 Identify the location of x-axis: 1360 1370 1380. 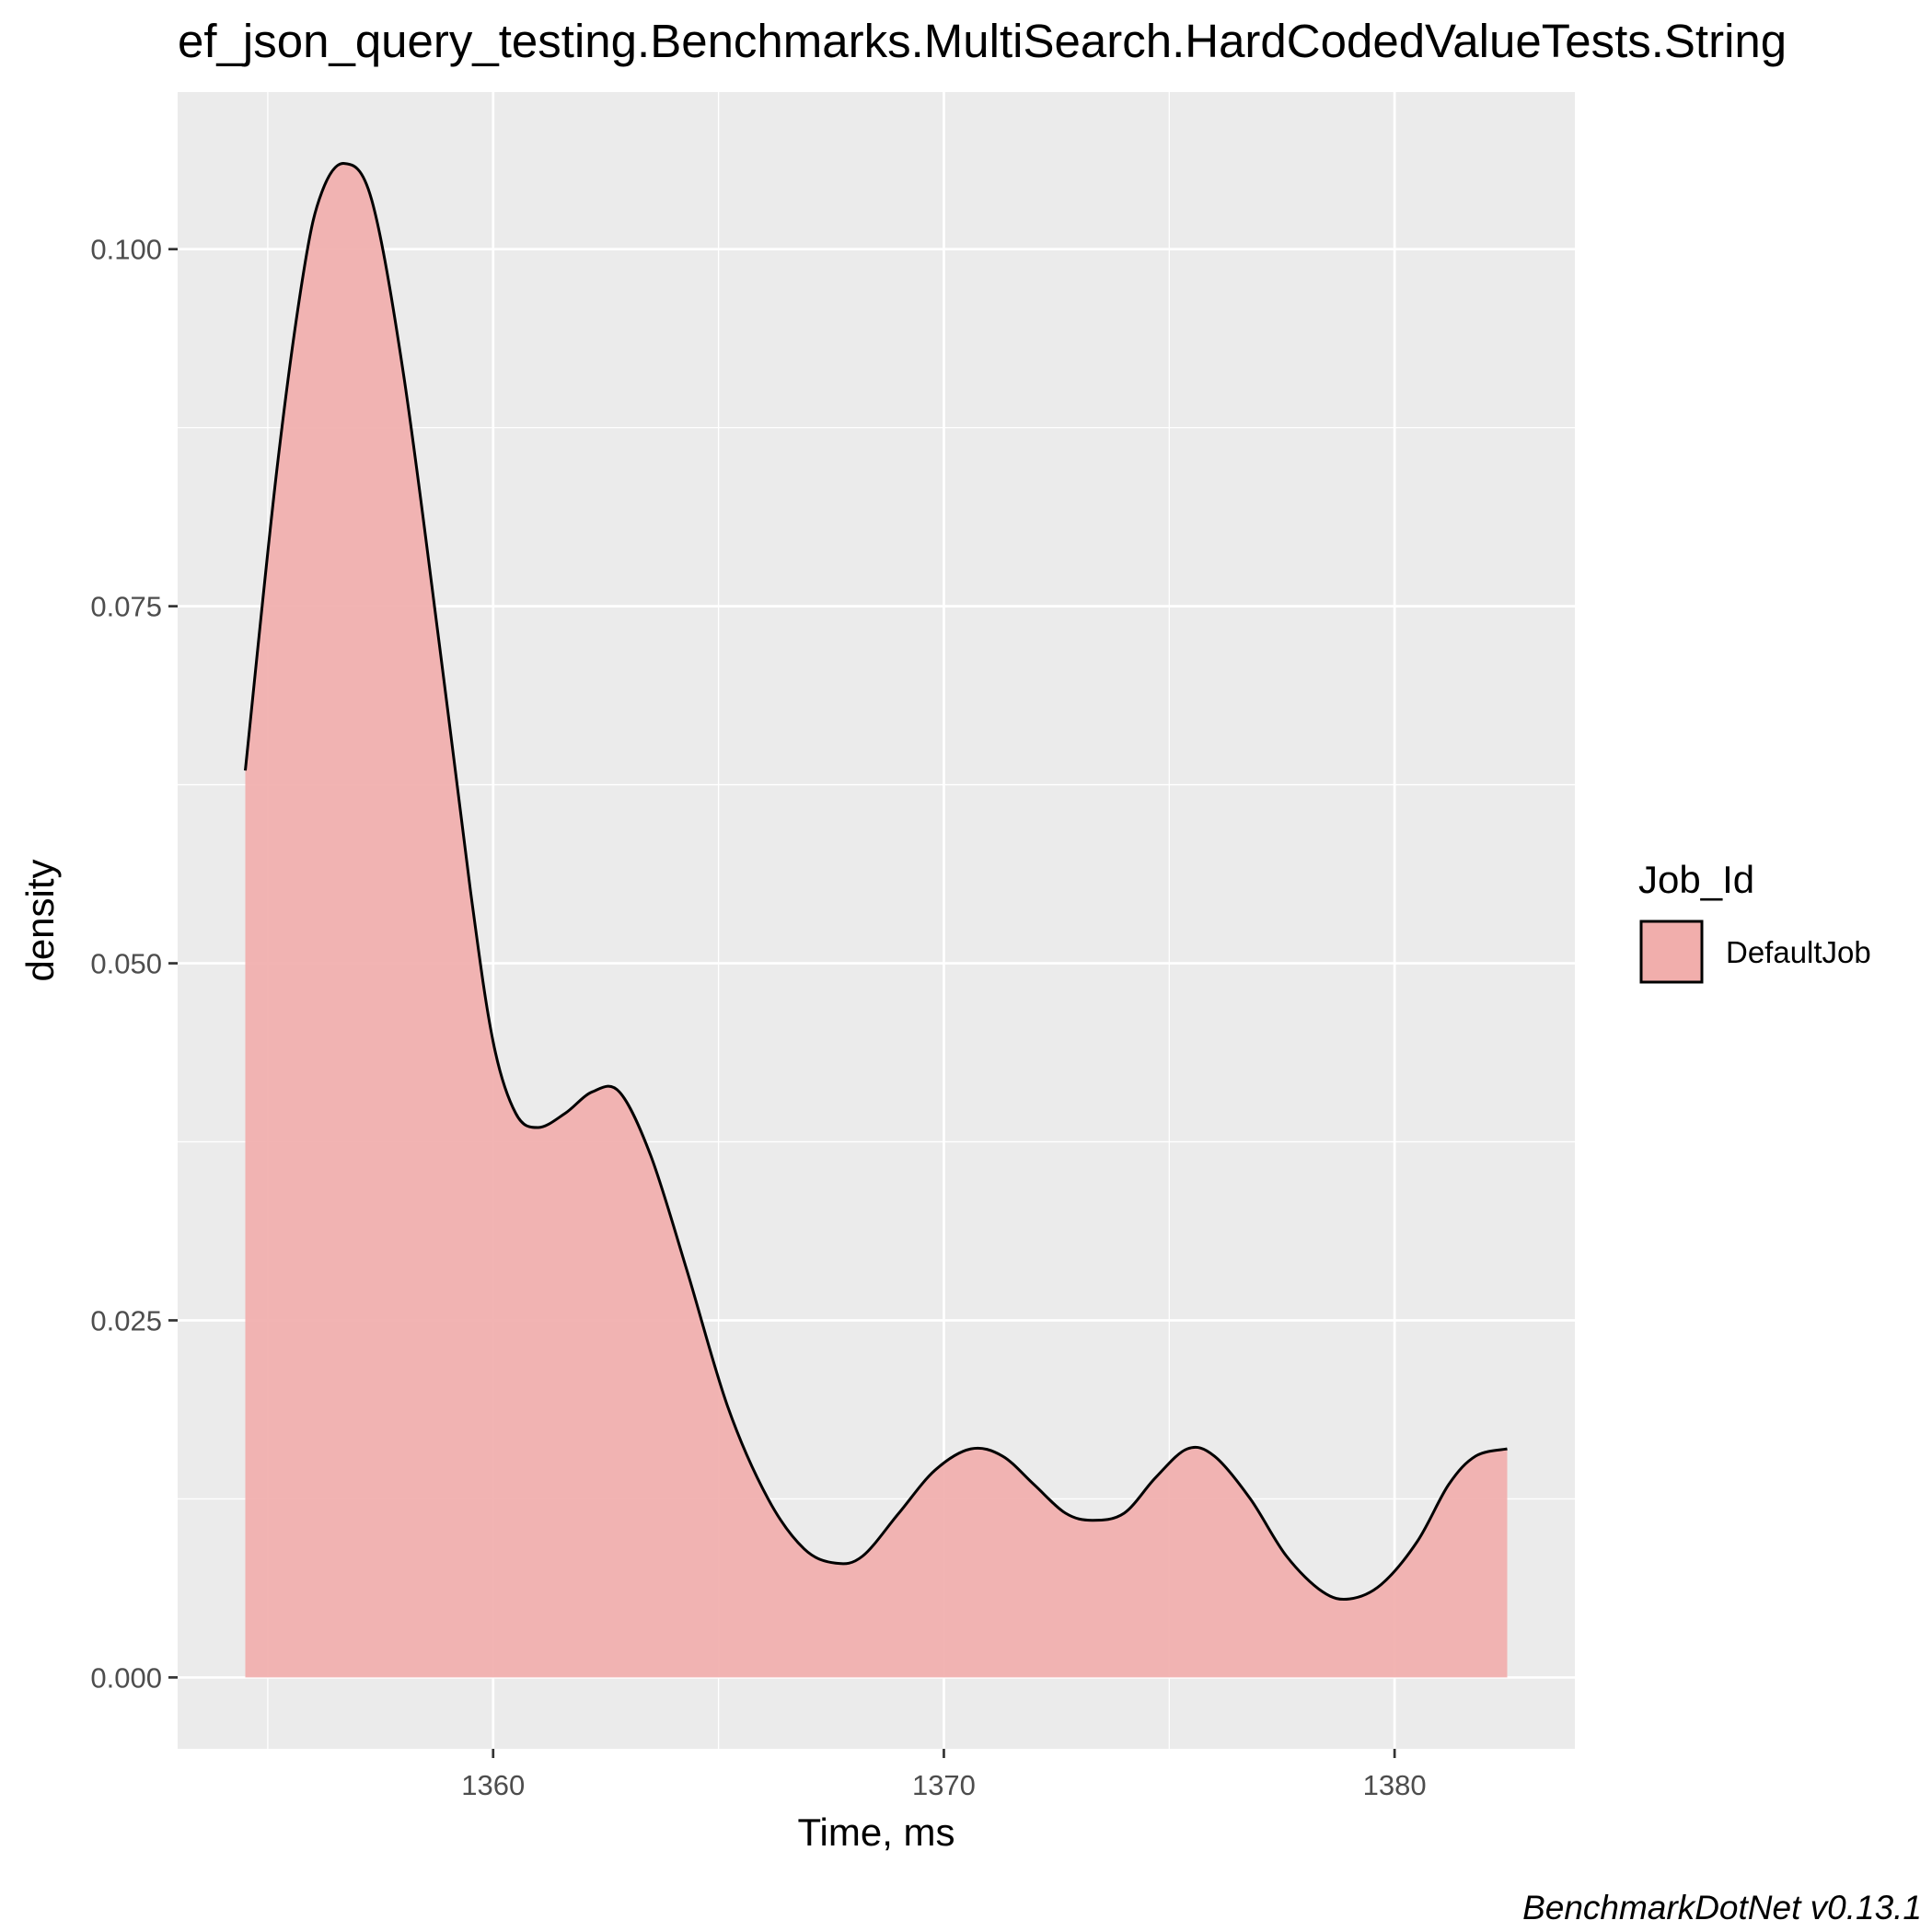
(944, 1775).